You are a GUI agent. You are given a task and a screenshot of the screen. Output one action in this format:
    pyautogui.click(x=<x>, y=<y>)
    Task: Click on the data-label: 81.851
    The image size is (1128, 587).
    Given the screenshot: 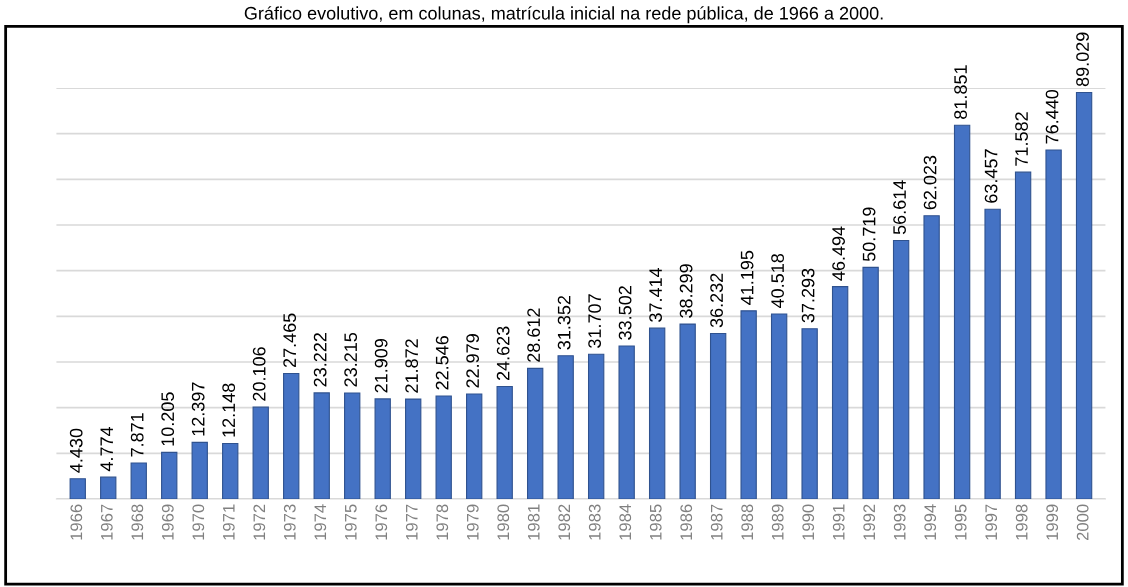 What is the action you would take?
    pyautogui.click(x=960, y=92)
    